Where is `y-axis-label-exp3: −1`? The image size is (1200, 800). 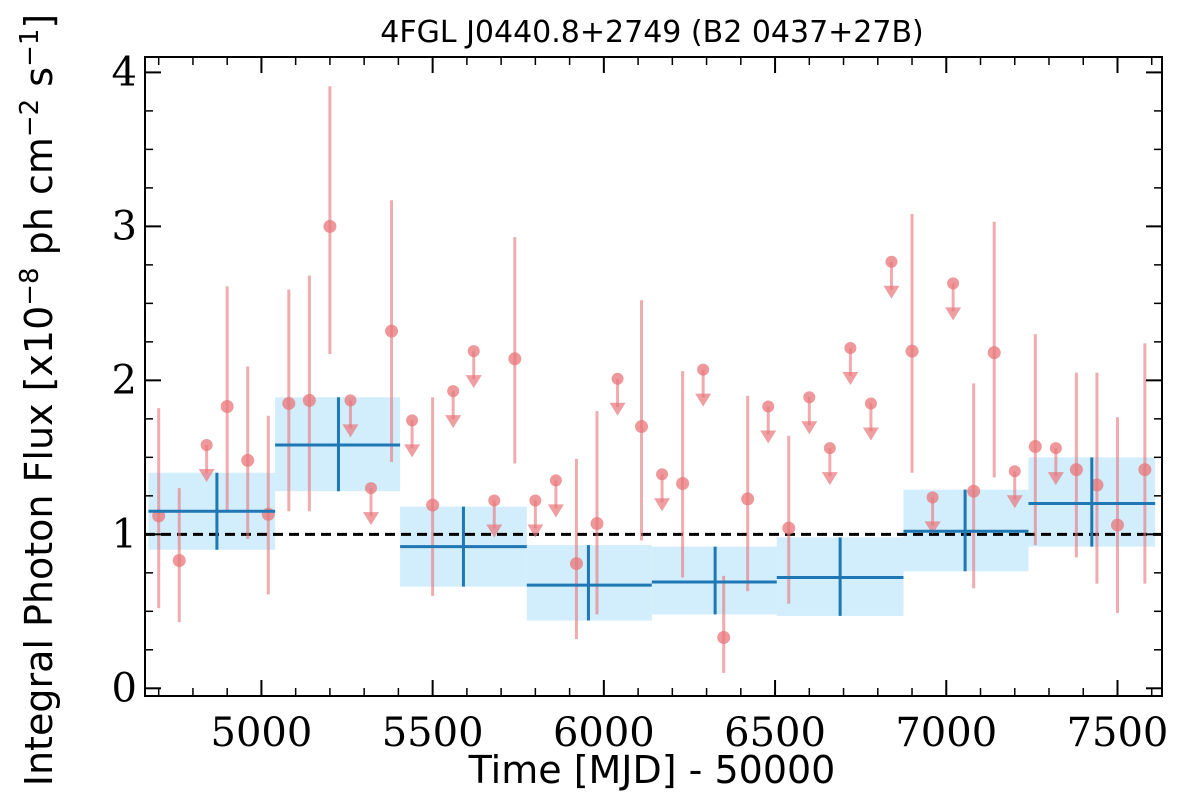 y-axis-label-exp3: −1 is located at coordinates (30, 48).